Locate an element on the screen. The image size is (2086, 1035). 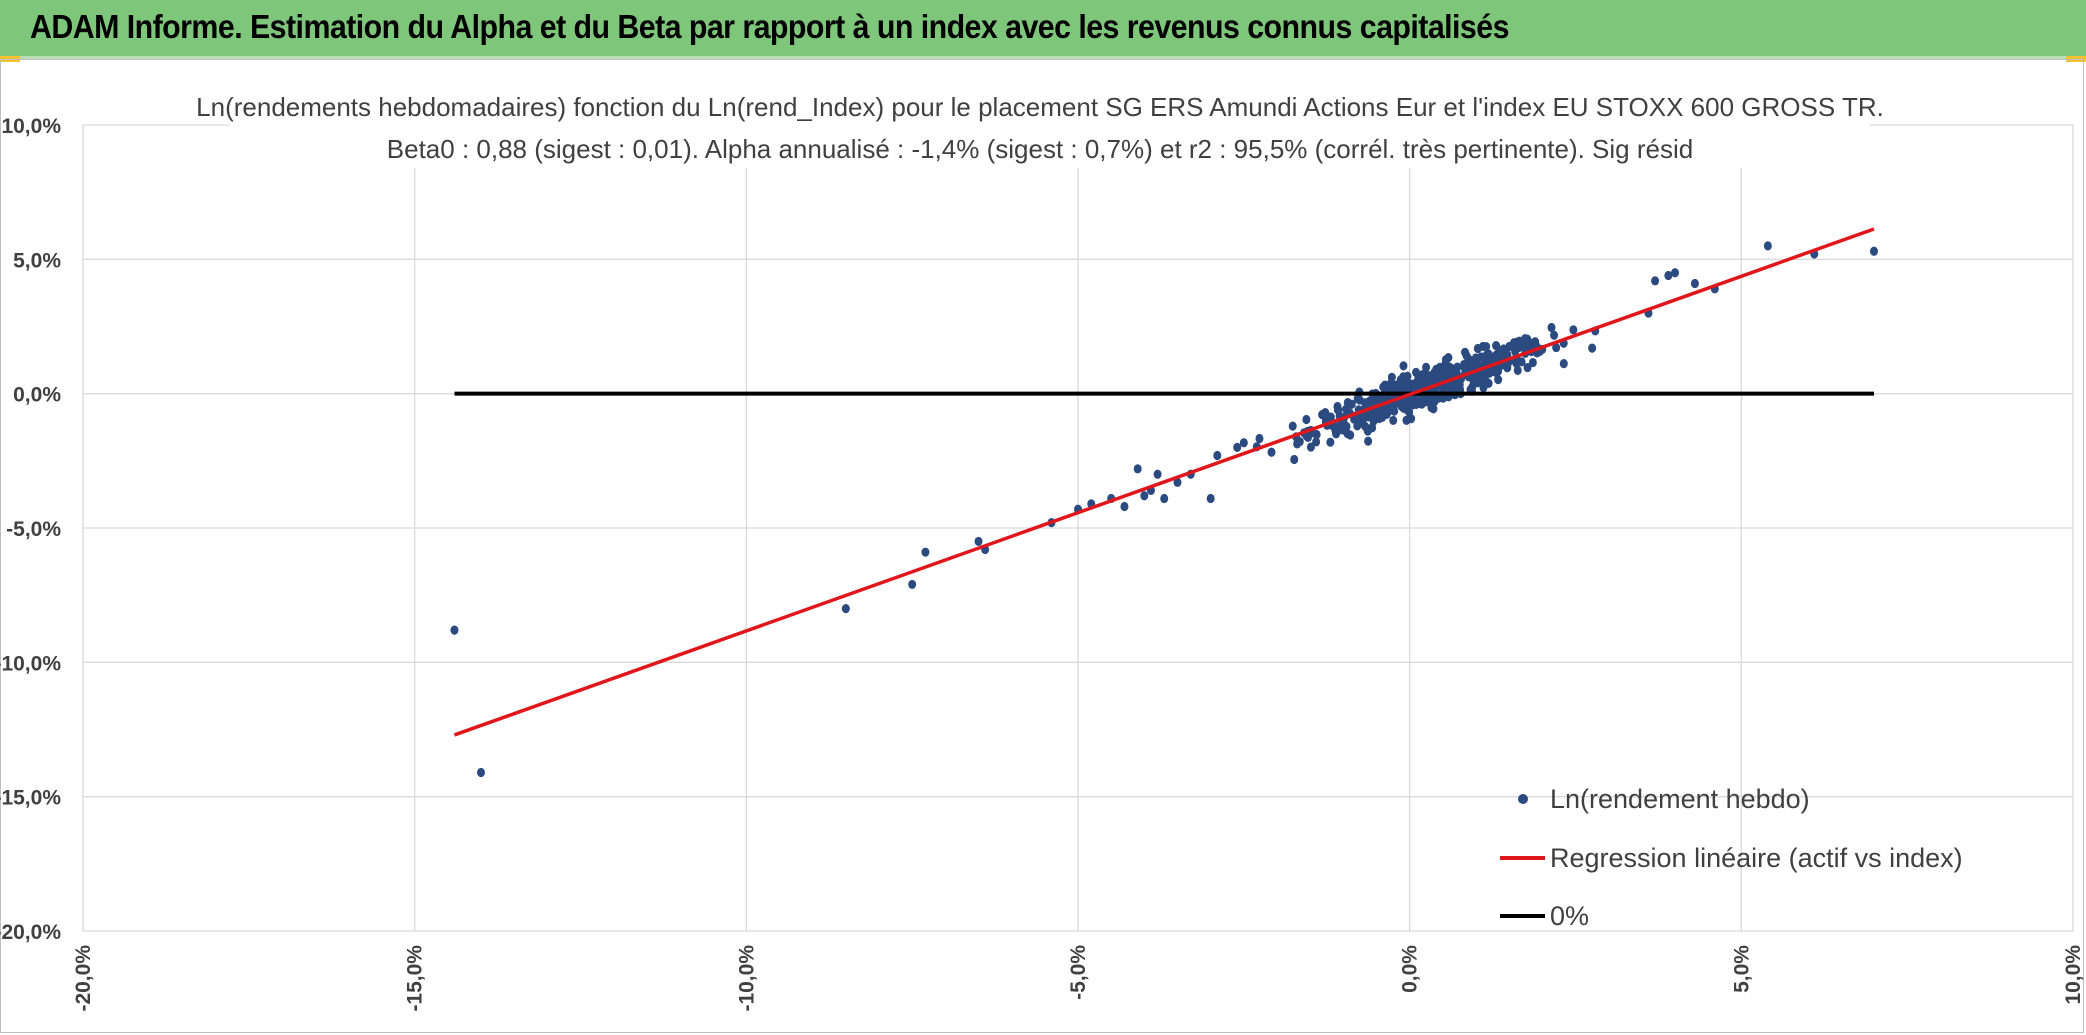
y-tick-label: 0,0% is located at coordinates (37, 395).